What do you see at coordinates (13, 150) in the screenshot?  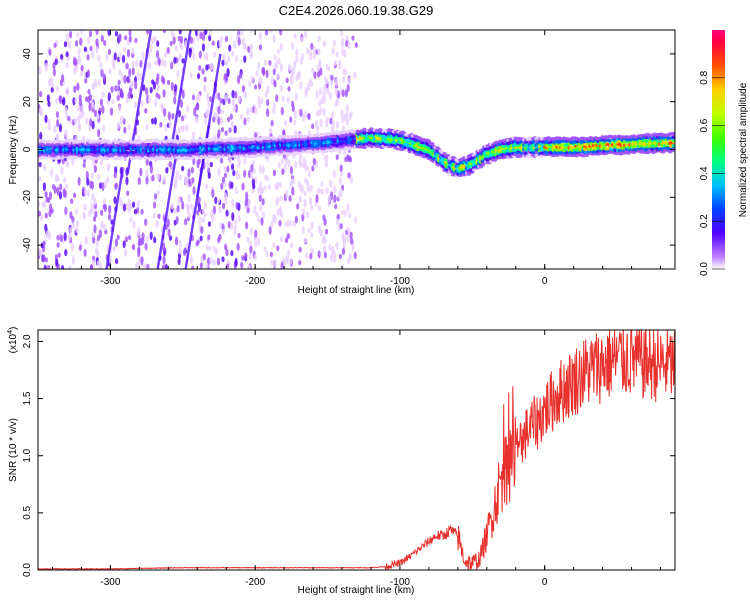 I see `spectrogram-y-label: Frequency (Hz)` at bounding box center [13, 150].